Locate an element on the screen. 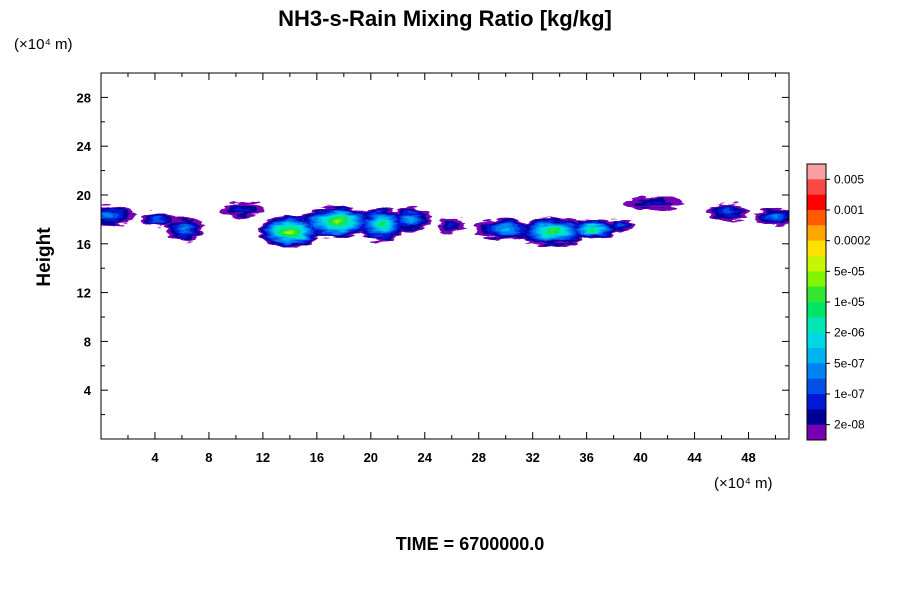 This screenshot has height=600, width=900. x-tick-label: 12 is located at coordinates (263, 457).